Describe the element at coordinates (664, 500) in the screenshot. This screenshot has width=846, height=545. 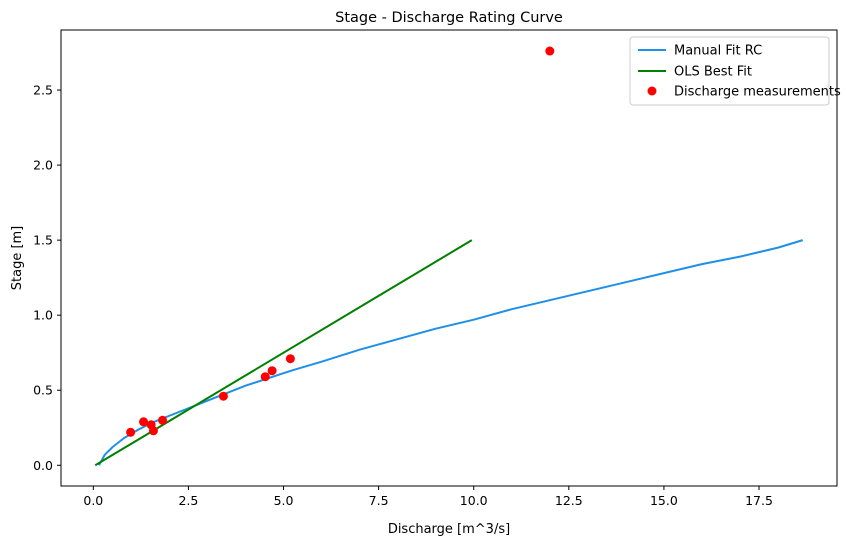
I see `x-tick-label: 15.0` at that location.